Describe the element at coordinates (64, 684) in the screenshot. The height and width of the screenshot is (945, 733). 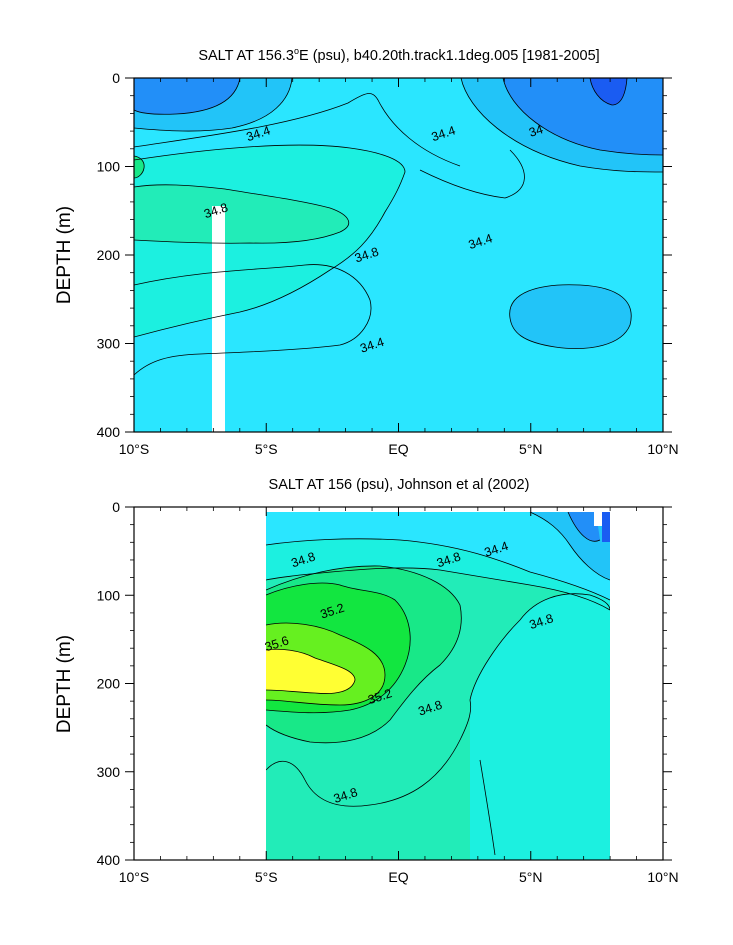
I see `panel2-ylabel: DEPTH (m)` at that location.